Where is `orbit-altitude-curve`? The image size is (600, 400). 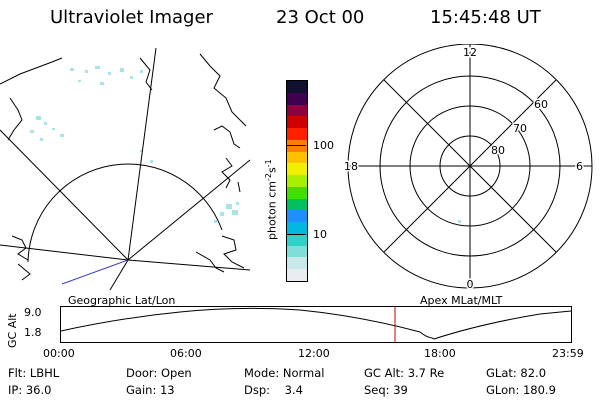
orbit-altitude-curve is located at coordinates (316, 323).